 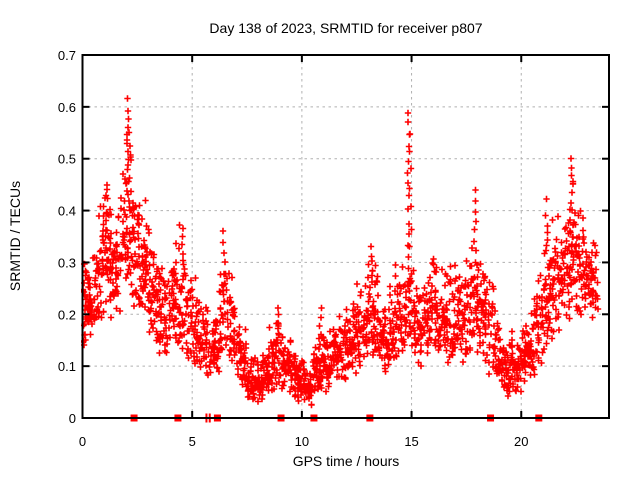 I want to click on x-tick-label: 15, so click(x=411, y=441).